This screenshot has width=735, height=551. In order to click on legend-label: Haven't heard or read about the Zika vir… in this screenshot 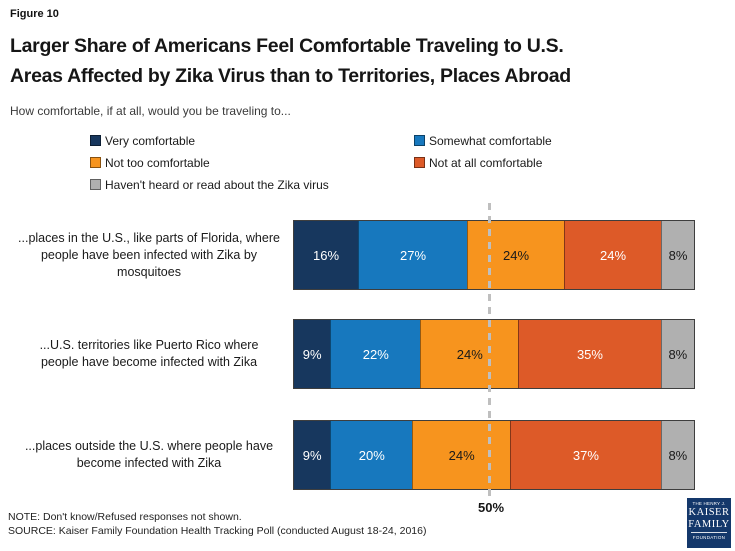, I will do `click(217, 184)`.